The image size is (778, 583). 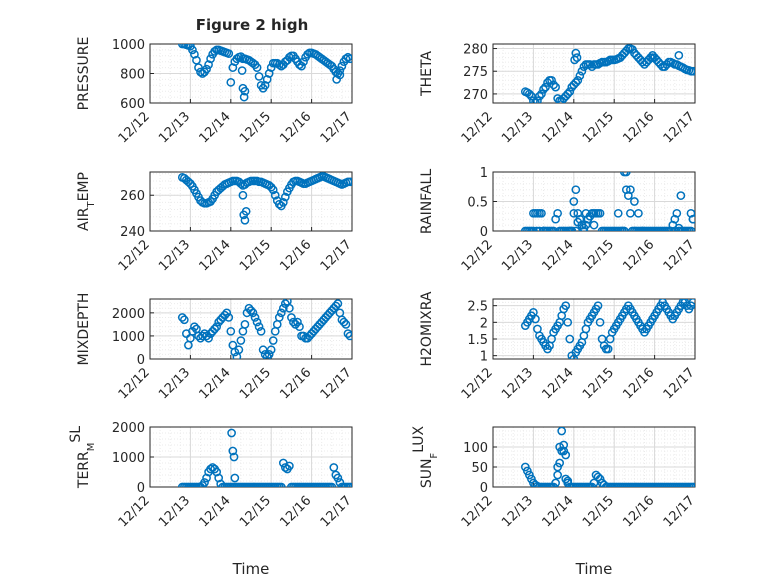 I want to click on x-tick-label: 12/13, so click(x=517, y=511).